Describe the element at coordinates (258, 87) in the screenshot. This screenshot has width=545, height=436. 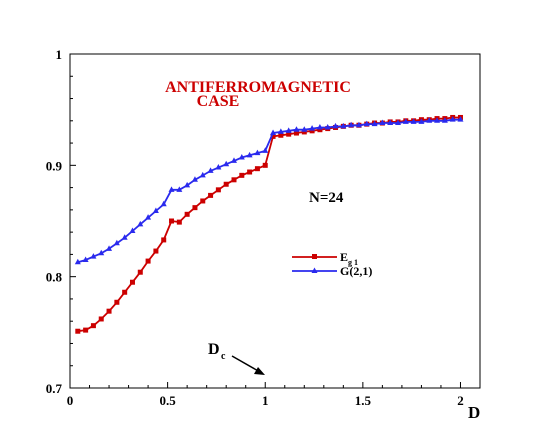
I see `case-label-line1: ANTIFERROMAGNETIC` at that location.